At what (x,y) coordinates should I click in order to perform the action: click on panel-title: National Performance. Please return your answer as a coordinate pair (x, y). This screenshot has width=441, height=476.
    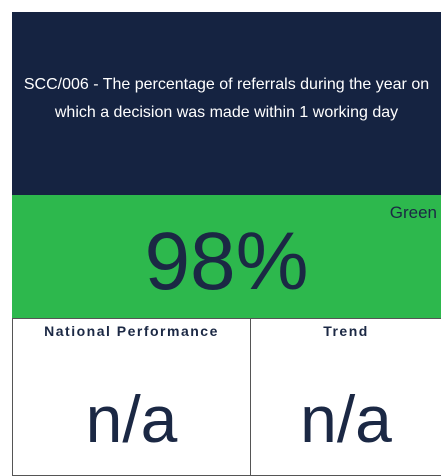
    Looking at the image, I should click on (131, 331).